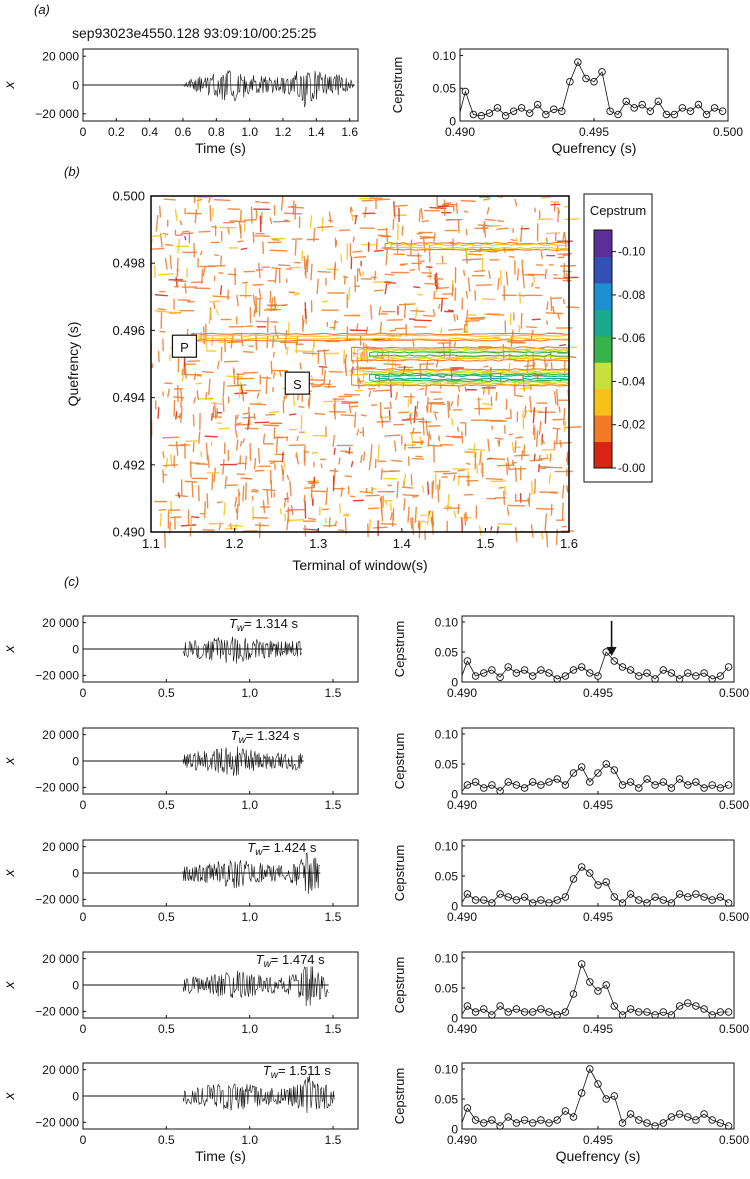  Describe the element at coordinates (734, 1029) in the screenshot. I see `x-tick-label: 0.500` at that location.